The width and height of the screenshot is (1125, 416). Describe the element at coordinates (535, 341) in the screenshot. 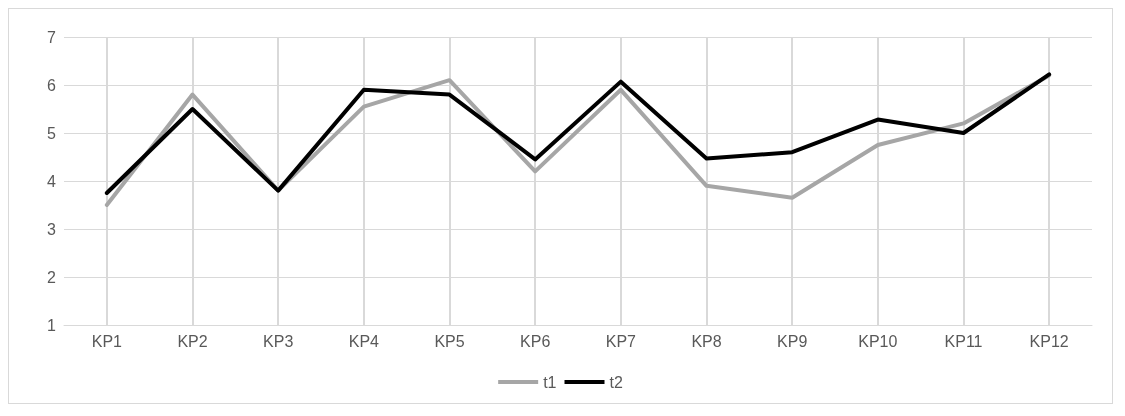

I see `x-tick-label: KP6` at that location.